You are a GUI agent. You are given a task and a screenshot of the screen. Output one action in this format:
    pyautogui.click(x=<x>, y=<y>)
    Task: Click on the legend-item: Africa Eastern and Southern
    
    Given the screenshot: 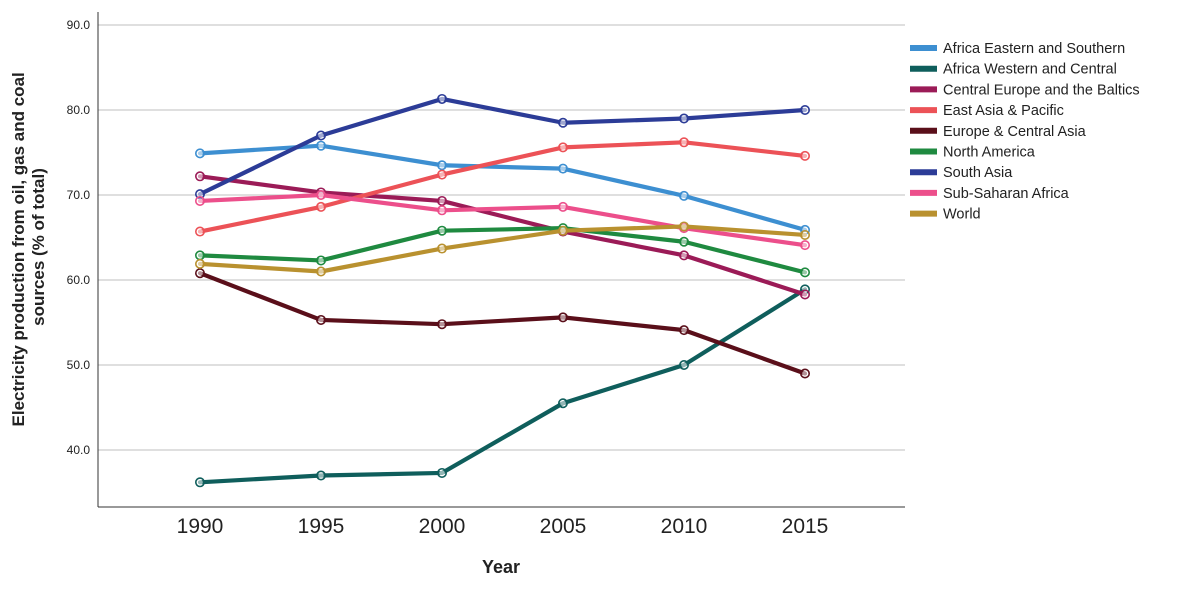 What is the action you would take?
    pyautogui.click(x=1017, y=49)
    